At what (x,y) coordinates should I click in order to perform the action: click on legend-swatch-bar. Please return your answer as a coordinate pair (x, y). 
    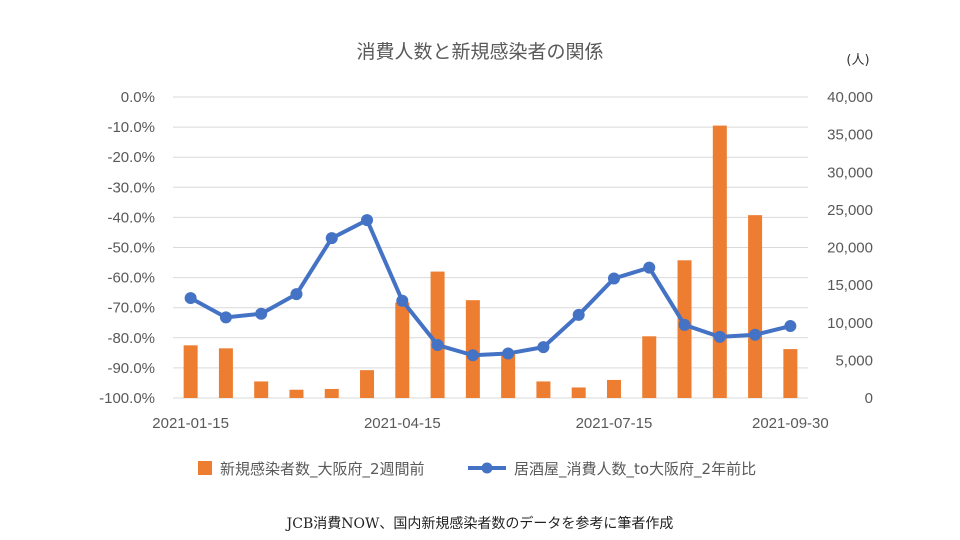
    Looking at the image, I should click on (205, 468).